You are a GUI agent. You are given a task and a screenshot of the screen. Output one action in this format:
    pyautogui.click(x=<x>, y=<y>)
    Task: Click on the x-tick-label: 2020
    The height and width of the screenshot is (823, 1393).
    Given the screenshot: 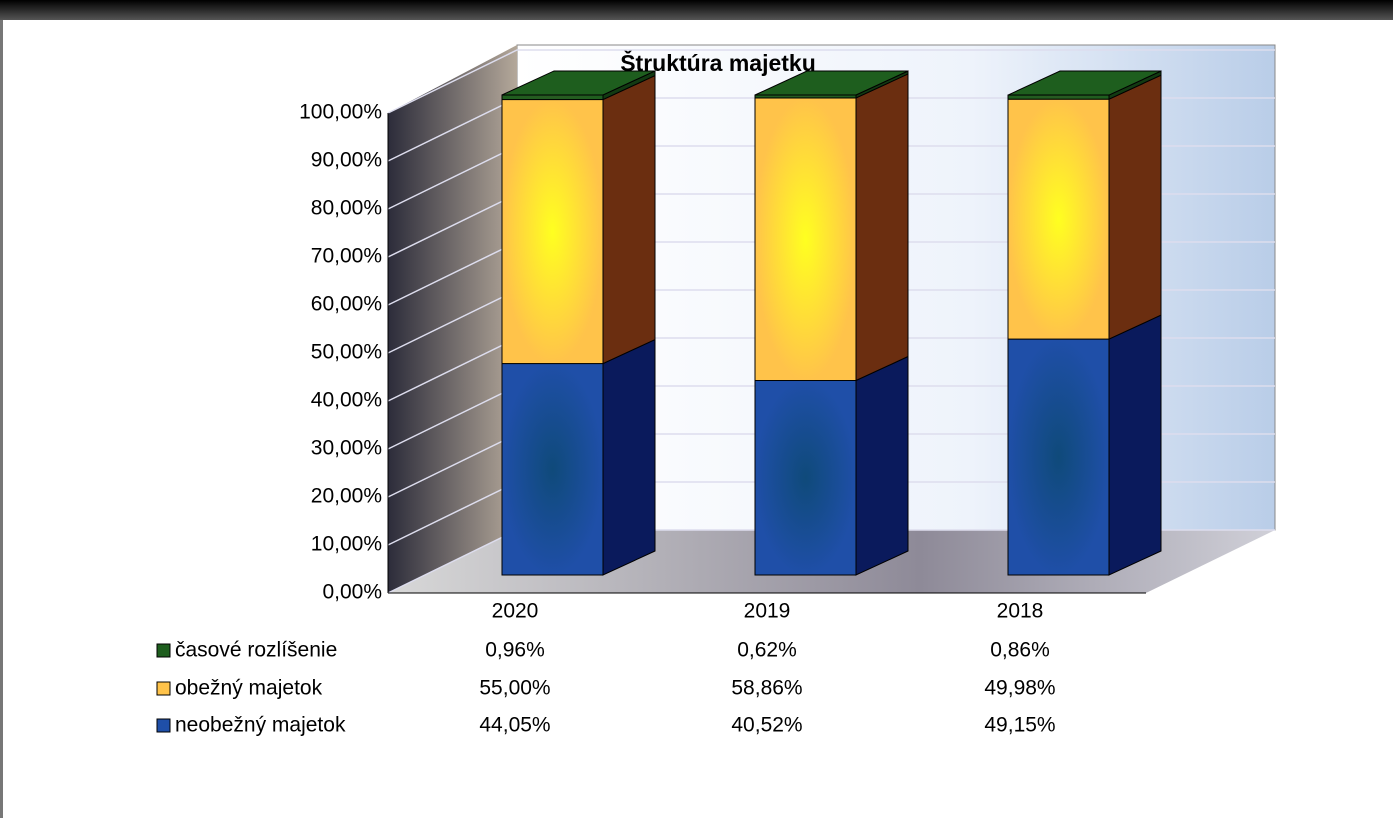 What is the action you would take?
    pyautogui.click(x=515, y=611)
    